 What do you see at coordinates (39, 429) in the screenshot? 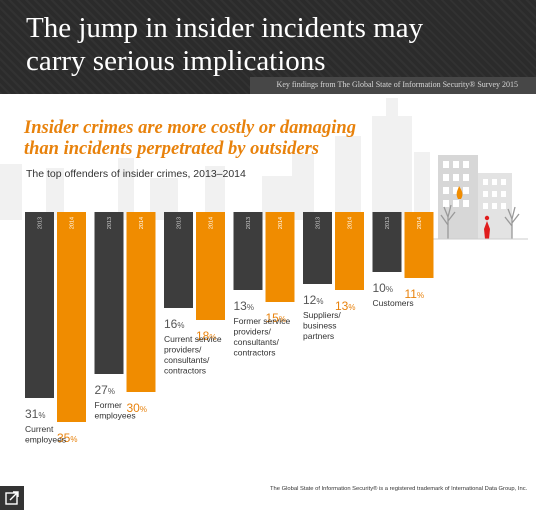
I see `category-label: Current` at bounding box center [39, 429].